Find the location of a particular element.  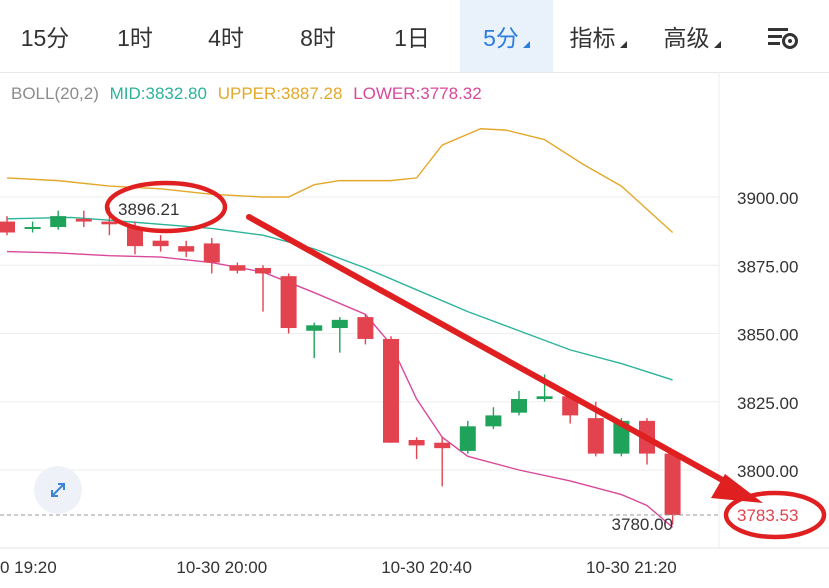

max-price-label: 3896.21 is located at coordinates (148, 209).